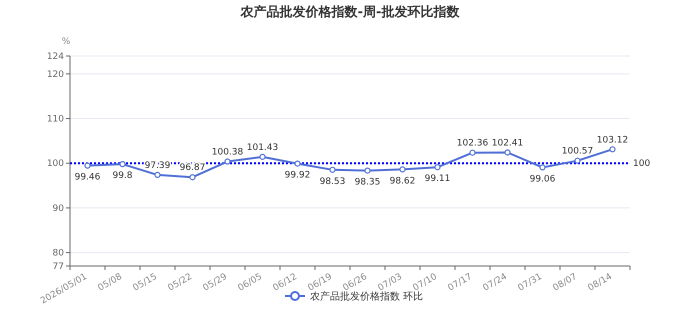 This screenshot has width=700, height=315. What do you see at coordinates (262, 147) in the screenshot?
I see `data-label: 101.43` at bounding box center [262, 147].